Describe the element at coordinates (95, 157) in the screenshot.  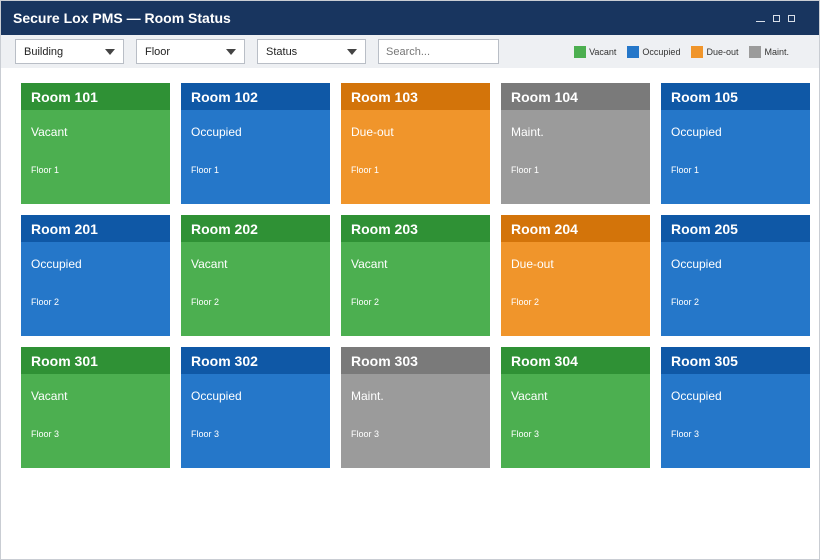
I see `room-body: Vacant Floor 1` at that location.